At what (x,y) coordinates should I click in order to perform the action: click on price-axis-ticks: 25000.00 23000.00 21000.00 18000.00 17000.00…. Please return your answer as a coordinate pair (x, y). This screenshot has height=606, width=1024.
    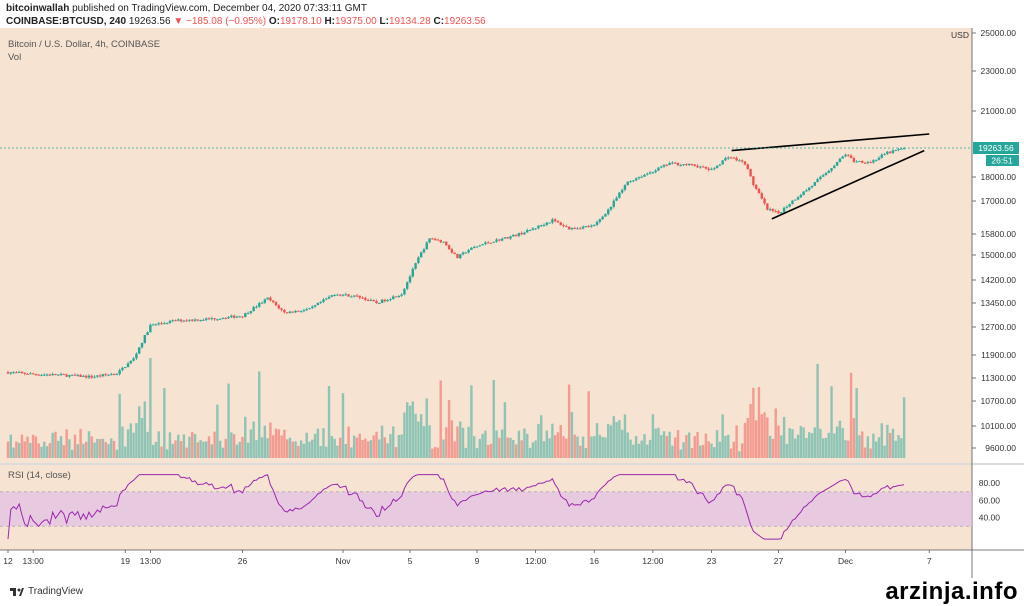
    Looking at the image, I should click on (994, 240).